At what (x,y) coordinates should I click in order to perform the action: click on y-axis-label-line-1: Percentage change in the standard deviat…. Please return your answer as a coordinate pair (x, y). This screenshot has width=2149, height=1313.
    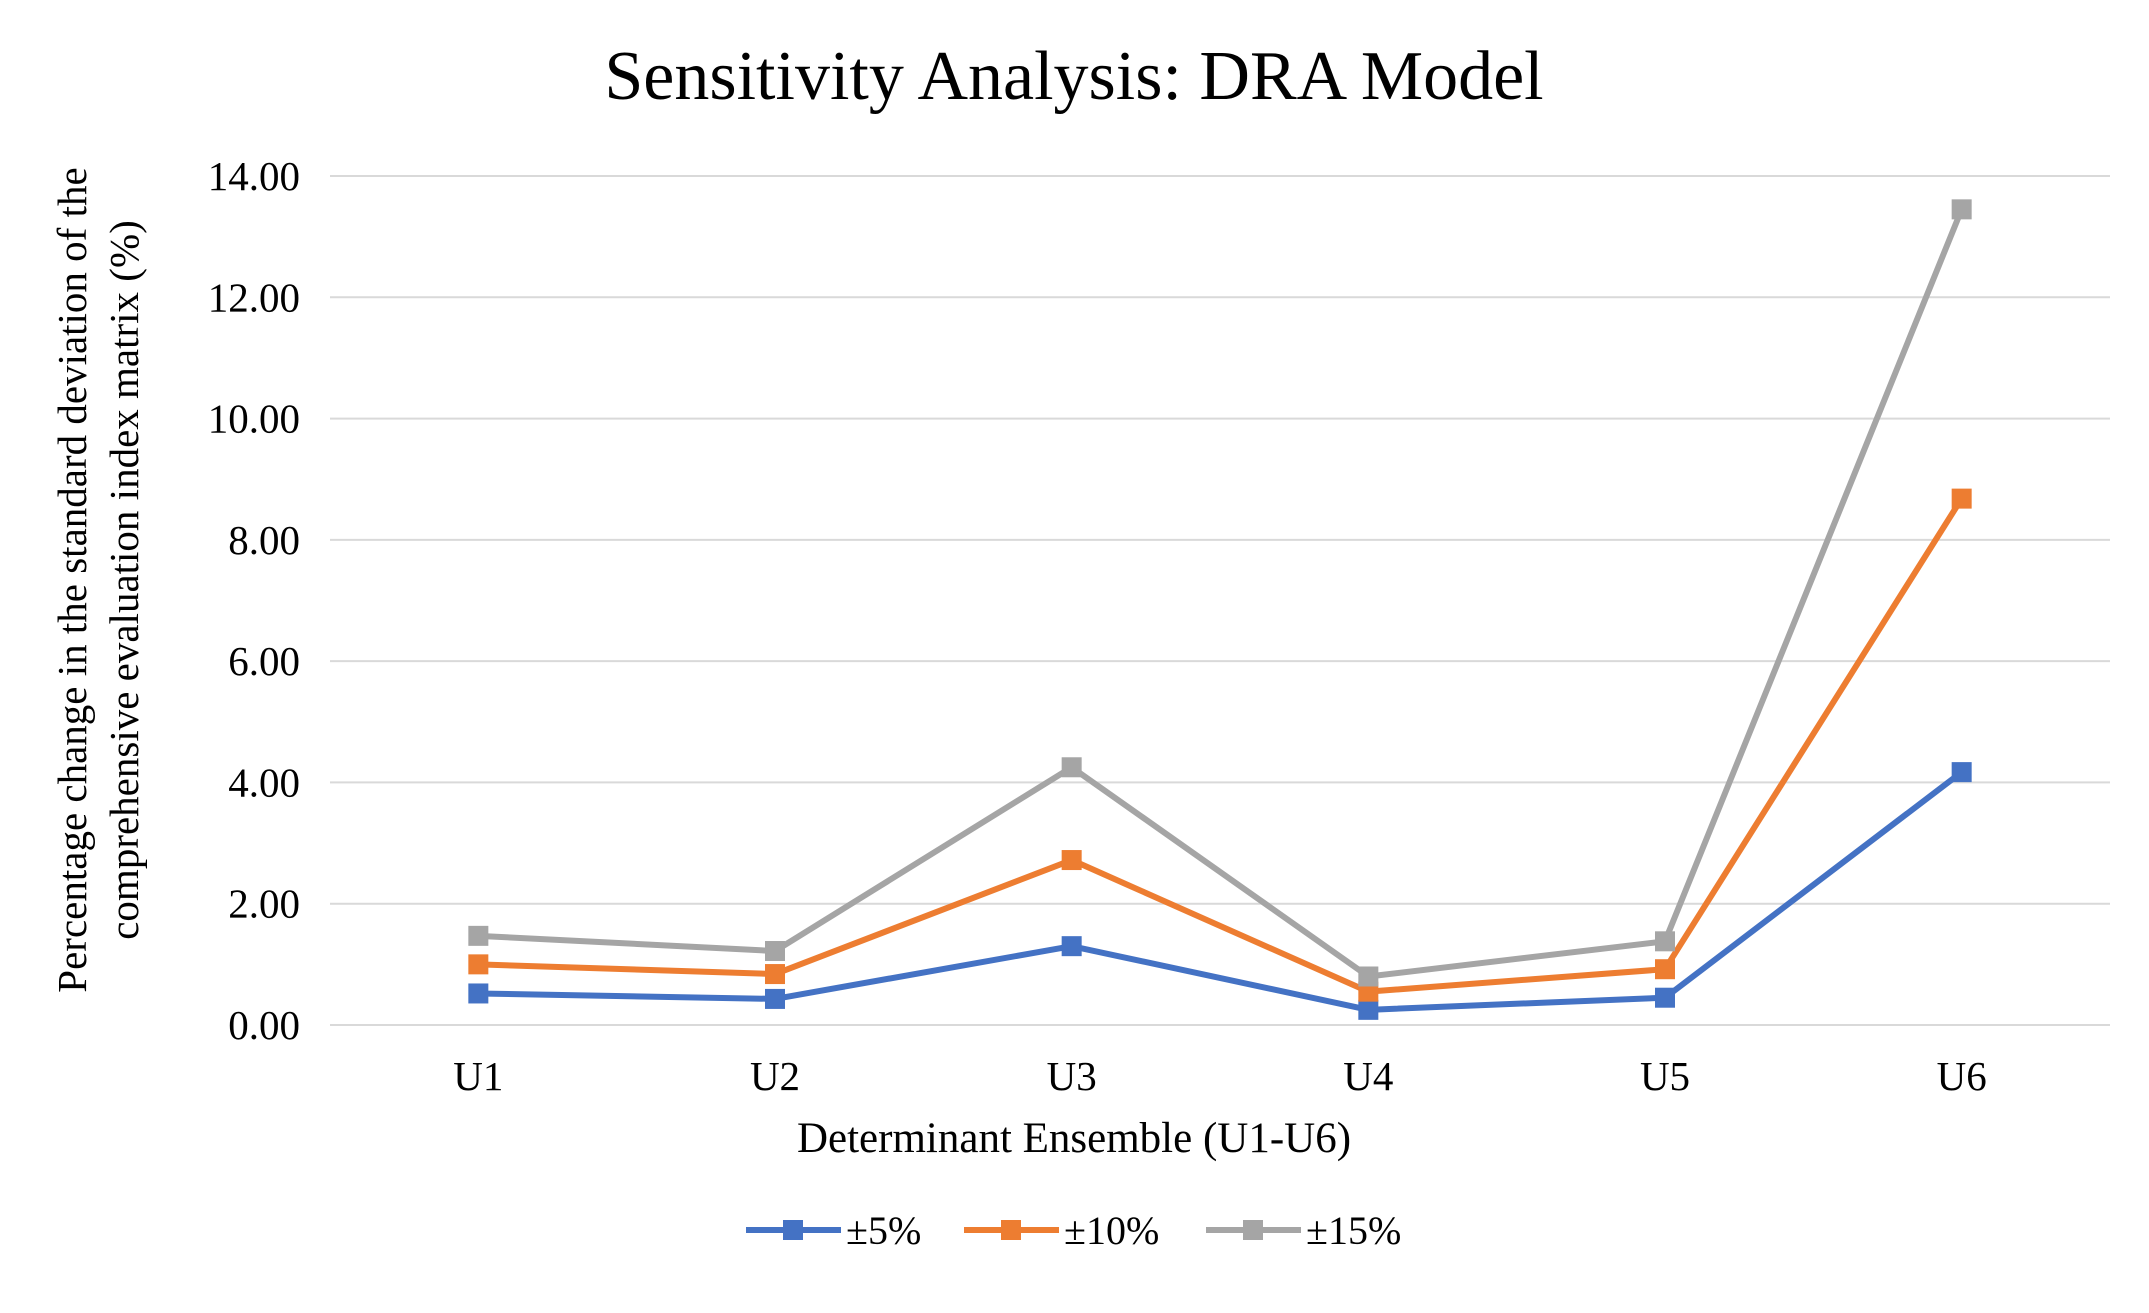
    Looking at the image, I should click on (72, 579).